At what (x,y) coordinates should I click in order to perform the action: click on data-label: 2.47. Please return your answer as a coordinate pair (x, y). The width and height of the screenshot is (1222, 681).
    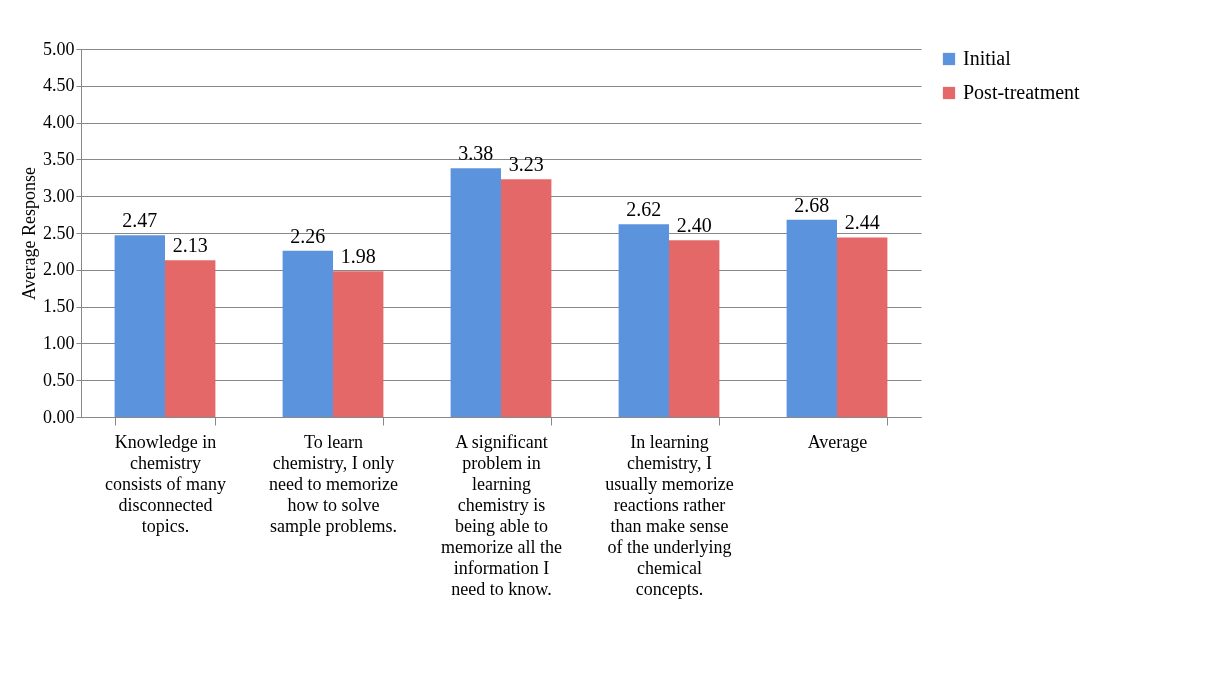
    Looking at the image, I should click on (140, 220).